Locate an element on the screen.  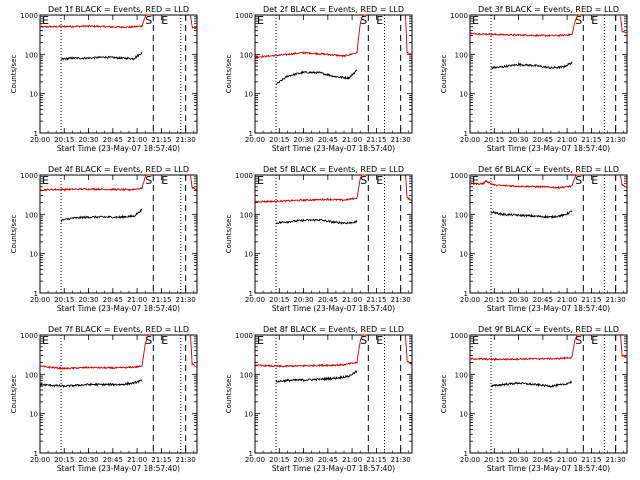
panel-title: Det 7f BLACK = Events, RED = LLD is located at coordinates (118, 329).